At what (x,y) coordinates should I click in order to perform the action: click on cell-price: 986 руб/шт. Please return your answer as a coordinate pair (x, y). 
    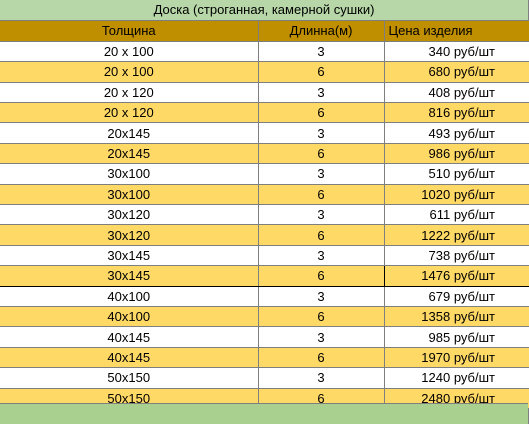
    Looking at the image, I should click on (456, 154).